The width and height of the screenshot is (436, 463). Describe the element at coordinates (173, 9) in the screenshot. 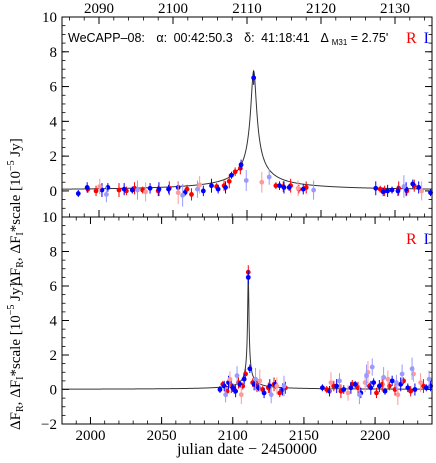

I see `top-x-tick-label: 2100` at that location.